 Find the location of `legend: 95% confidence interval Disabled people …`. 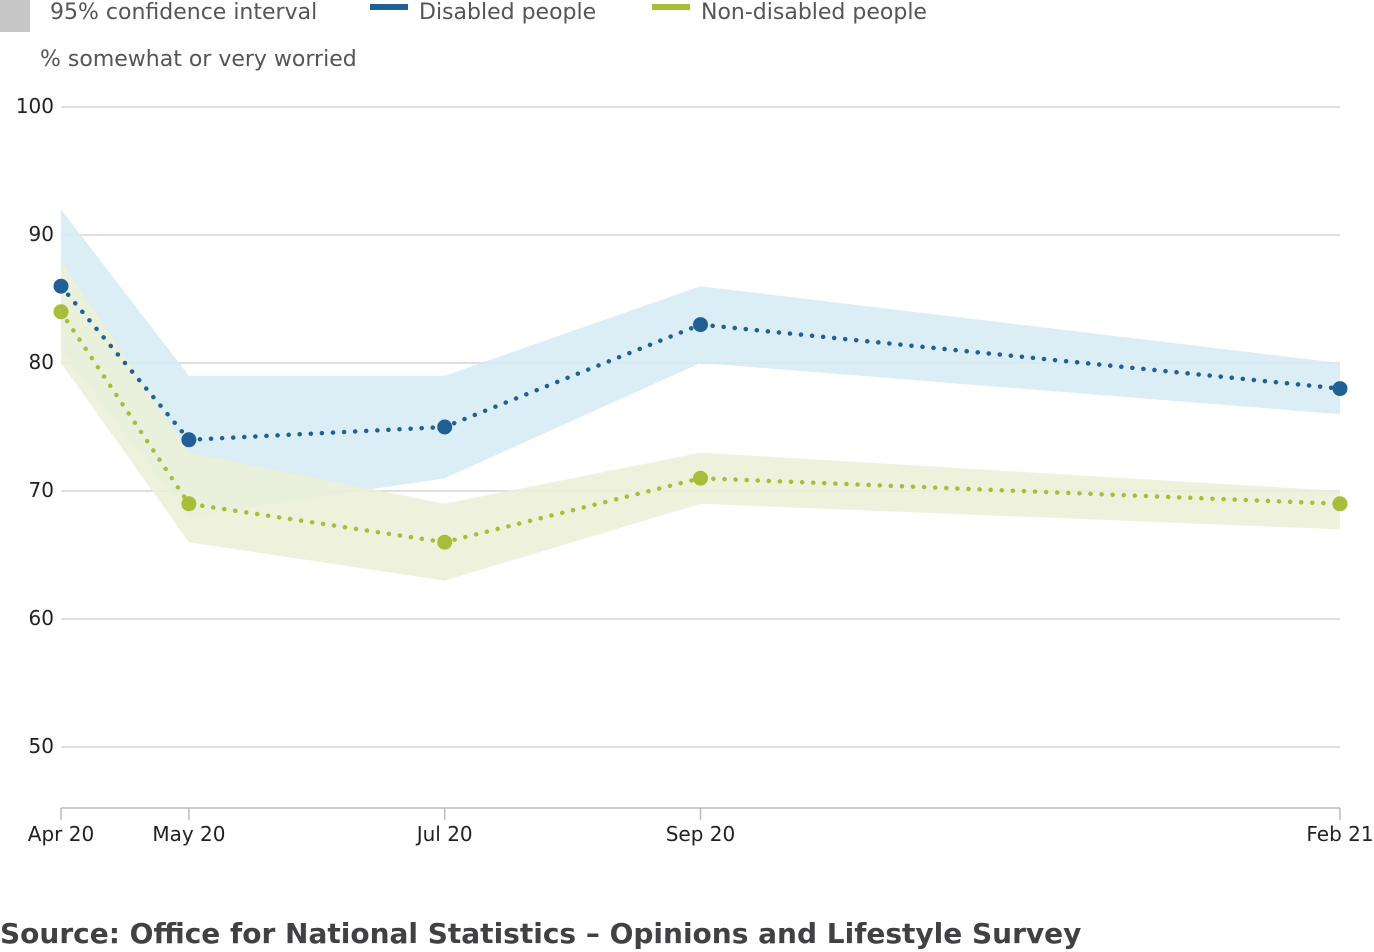

legend: 95% confidence interval Disabled people … is located at coordinates (463, 16).